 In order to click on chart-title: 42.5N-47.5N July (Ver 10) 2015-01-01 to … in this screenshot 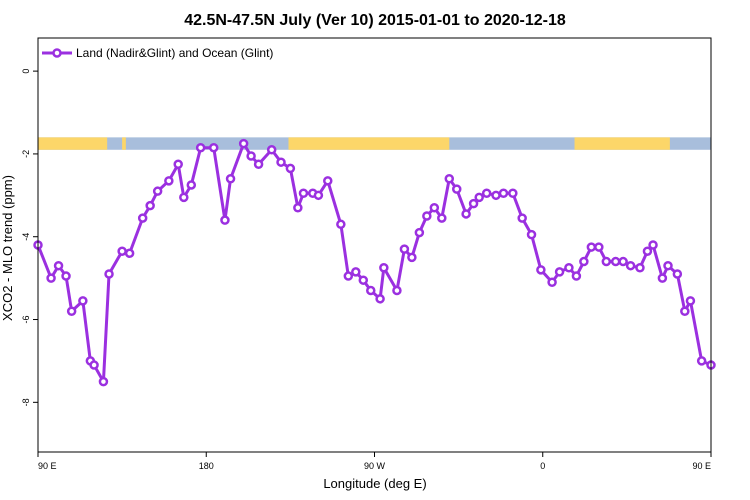, I will do `click(375, 20)`.